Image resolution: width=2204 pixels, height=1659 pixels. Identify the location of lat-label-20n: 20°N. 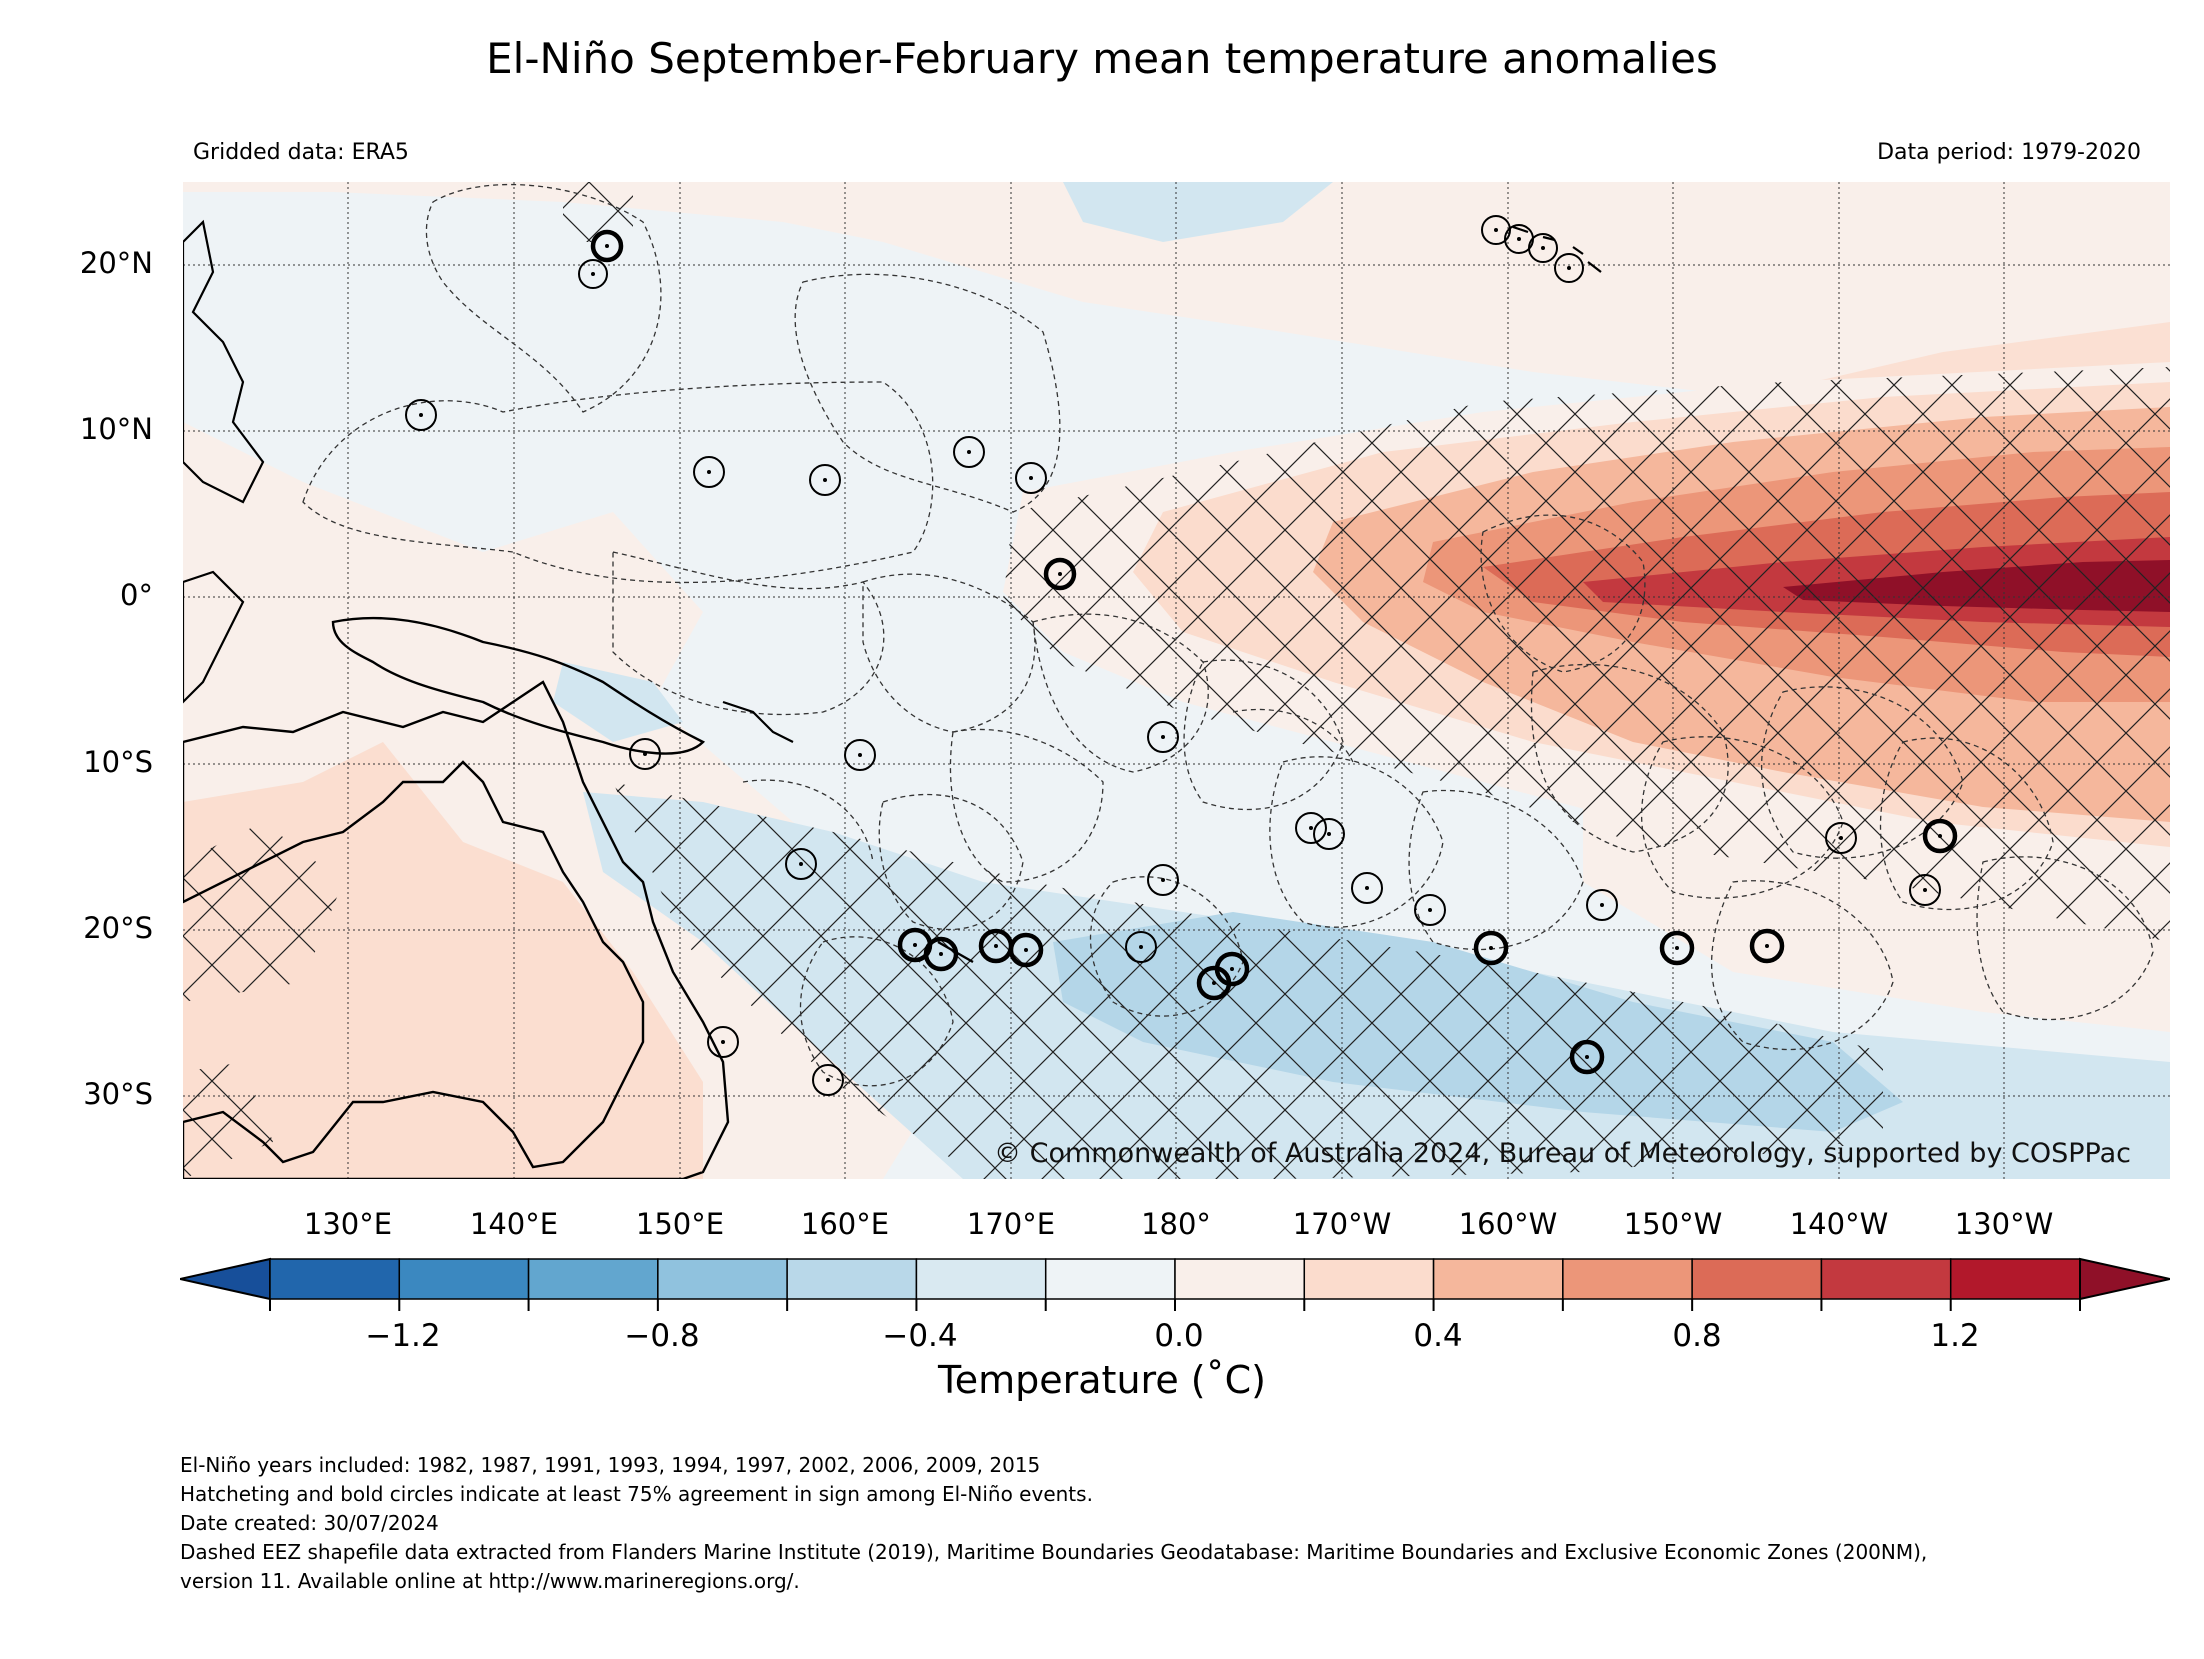
(116, 263).